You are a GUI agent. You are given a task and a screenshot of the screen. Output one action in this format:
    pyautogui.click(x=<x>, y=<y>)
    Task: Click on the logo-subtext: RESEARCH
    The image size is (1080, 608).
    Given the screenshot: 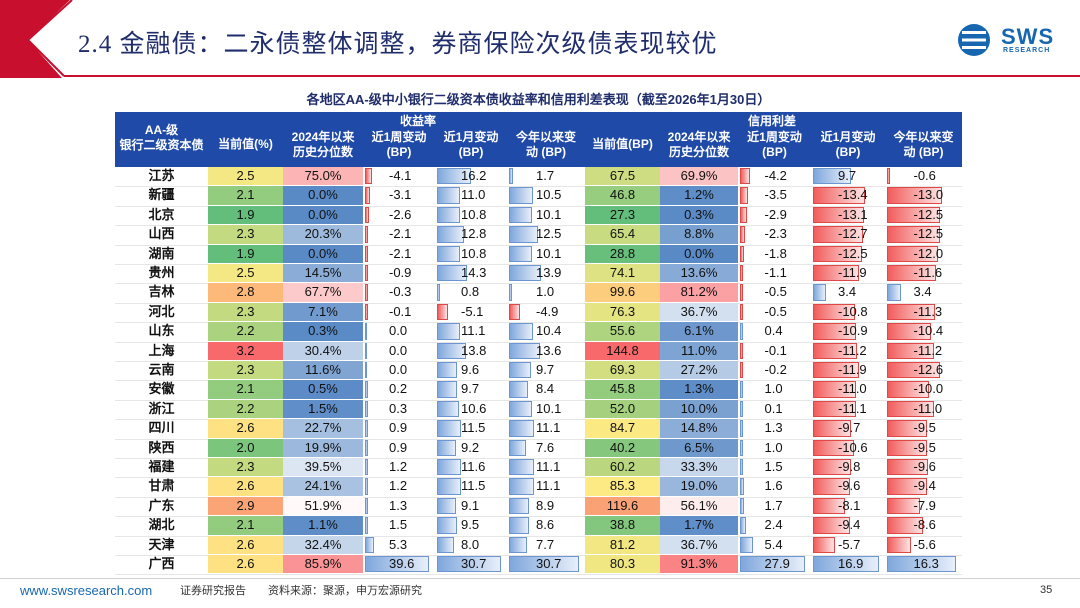 What is the action you would take?
    pyautogui.click(x=1027, y=50)
    